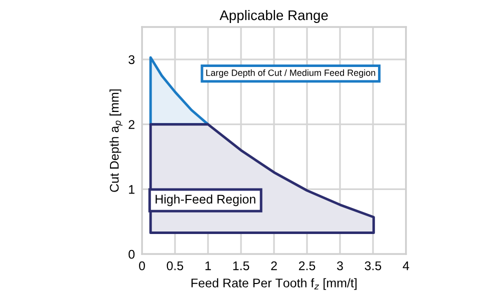 The image size is (500, 300). Describe the element at coordinates (406, 266) in the screenshot. I see `x-tick-label: 4` at that location.